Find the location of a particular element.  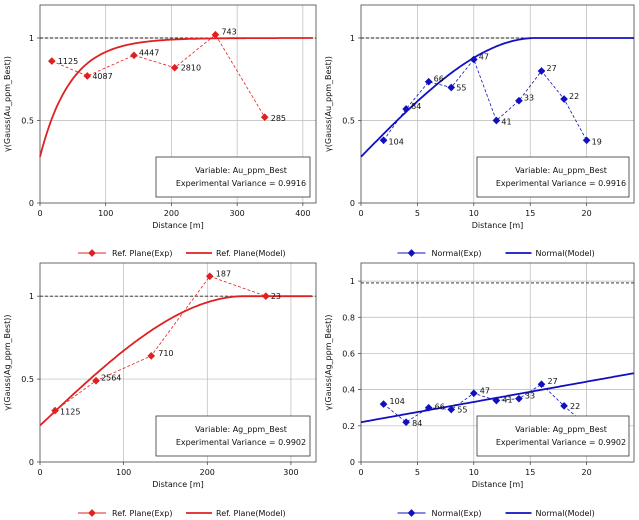

point-pair-count-label: 2564 is located at coordinates (111, 378).